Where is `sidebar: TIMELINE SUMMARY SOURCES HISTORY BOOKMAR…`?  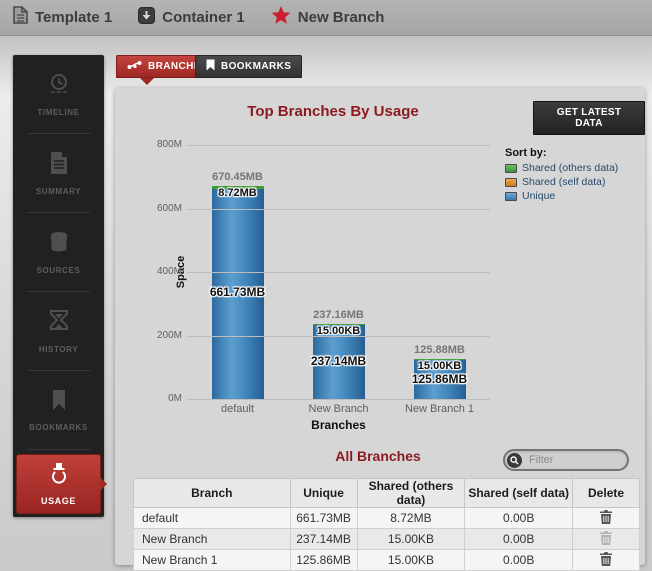 sidebar: TIMELINE SUMMARY SOURCES HISTORY BOOKMAR… is located at coordinates (60, 286).